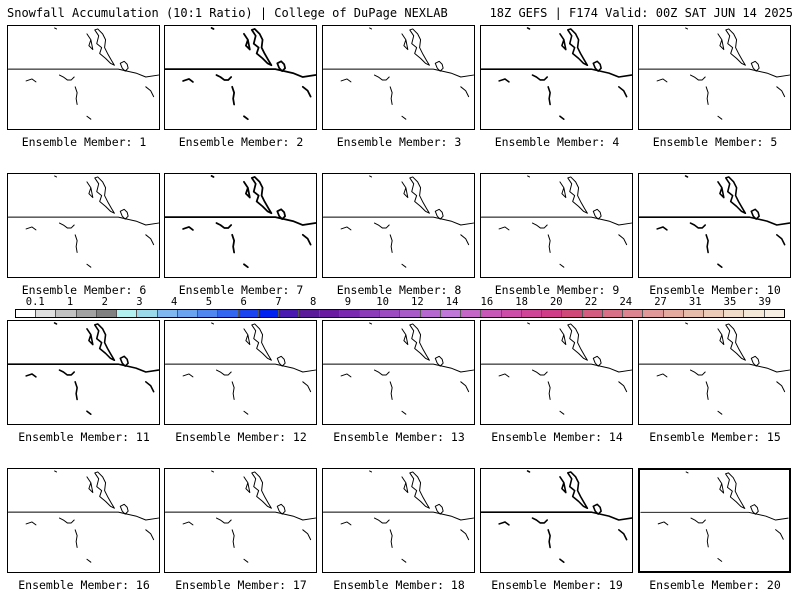 The image size is (800, 600). I want to click on color-scale-tick-label: 9, so click(348, 302).